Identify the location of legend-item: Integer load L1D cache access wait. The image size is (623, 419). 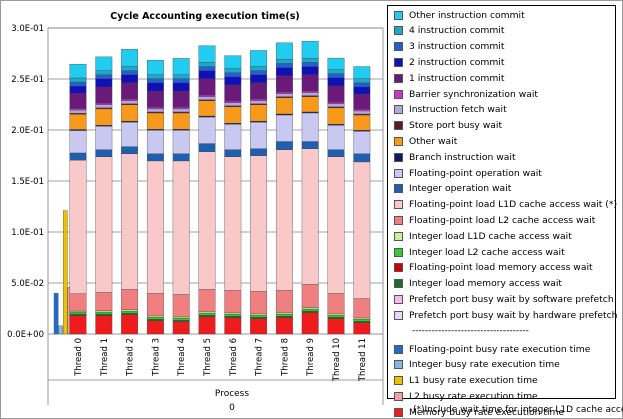
(483, 236).